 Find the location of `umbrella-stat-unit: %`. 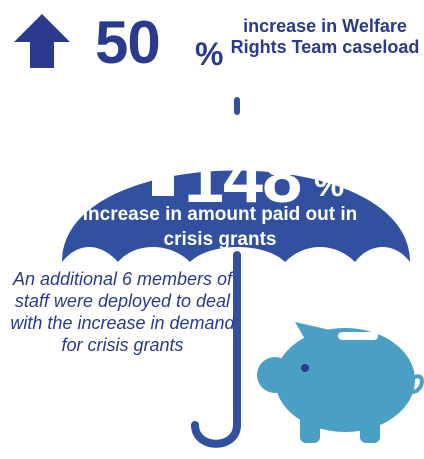

umbrella-stat-unit: % is located at coordinates (329, 185).